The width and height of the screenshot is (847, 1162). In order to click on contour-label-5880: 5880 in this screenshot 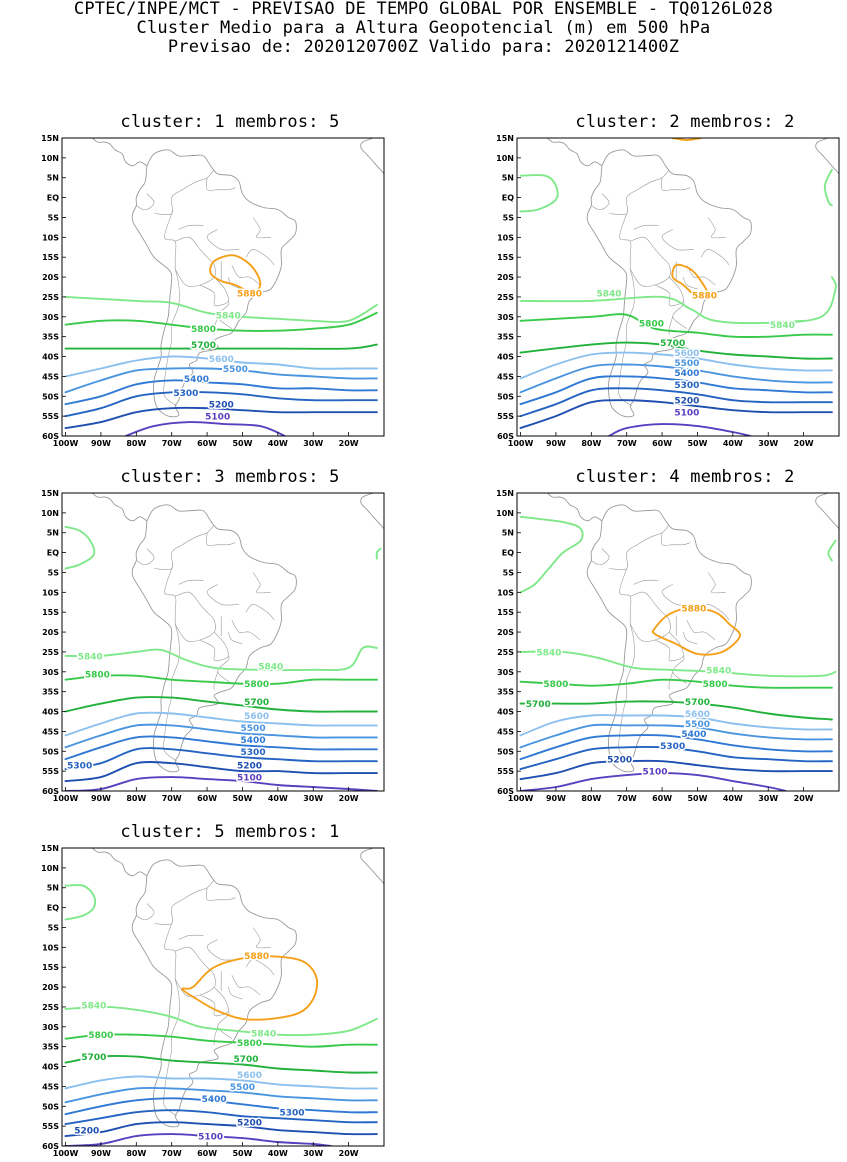, I will do `click(693, 610)`.